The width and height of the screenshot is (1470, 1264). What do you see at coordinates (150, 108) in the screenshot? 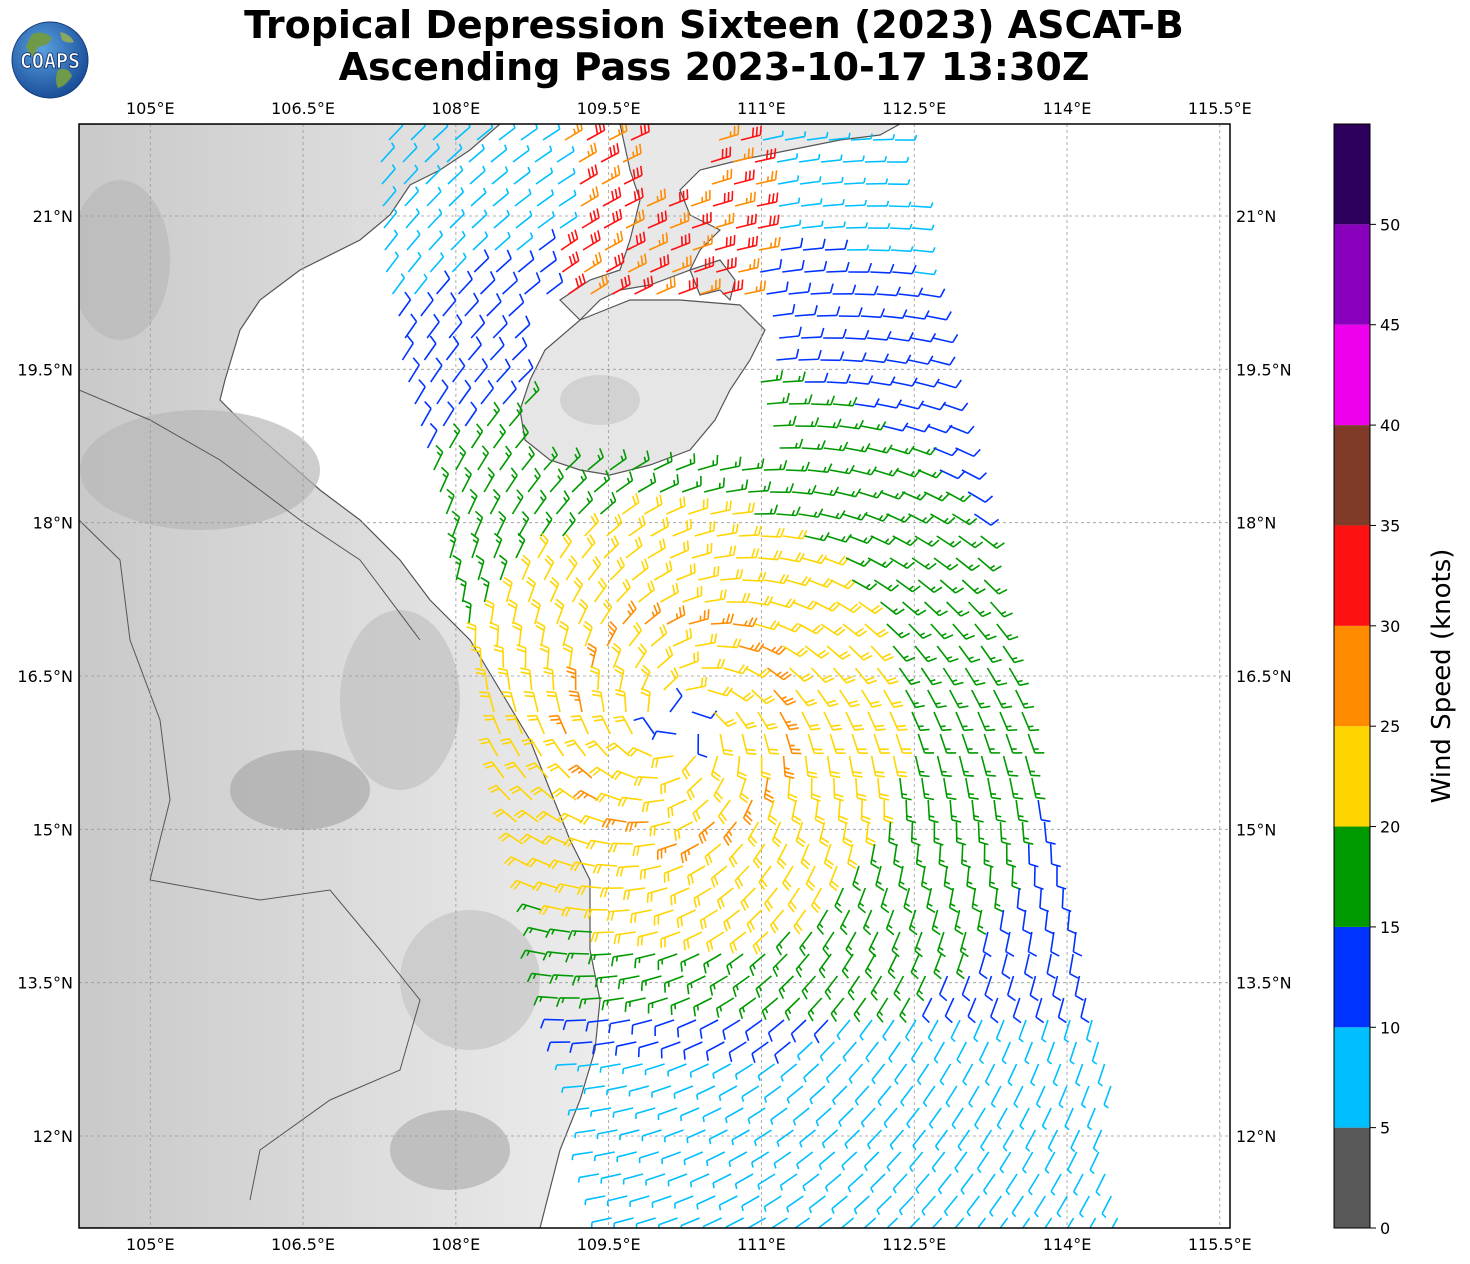
I see `lon-tick-top: 105°E` at bounding box center [150, 108].